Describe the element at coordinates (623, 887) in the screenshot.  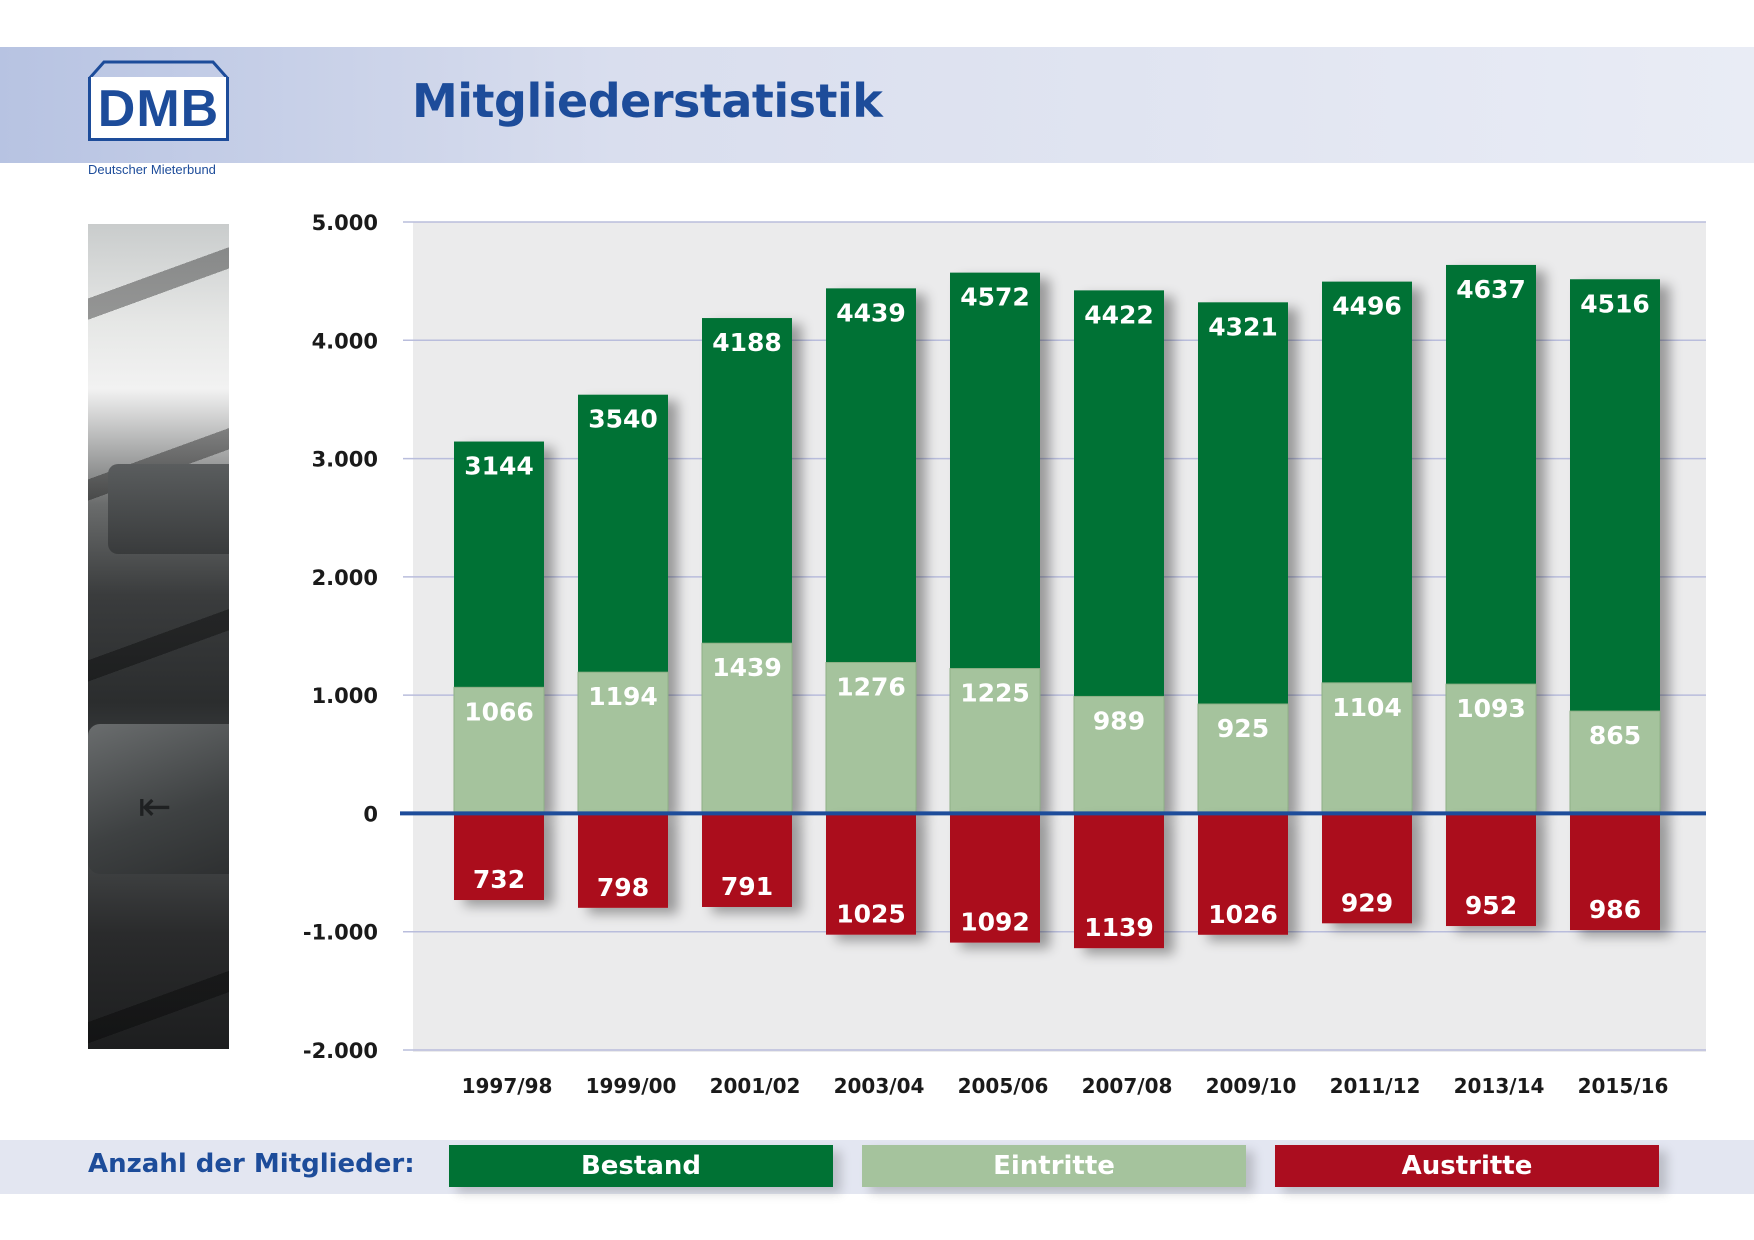
I see `data-label-austritte: 798` at that location.